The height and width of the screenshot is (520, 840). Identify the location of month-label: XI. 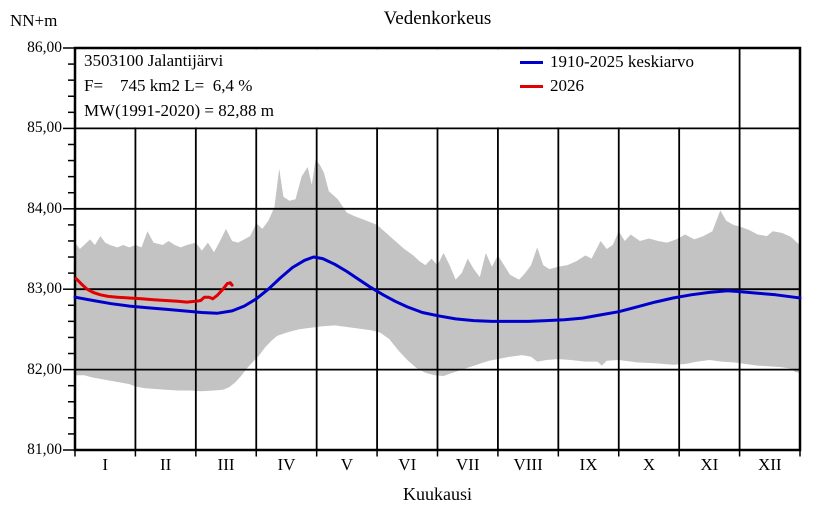
(709, 464).